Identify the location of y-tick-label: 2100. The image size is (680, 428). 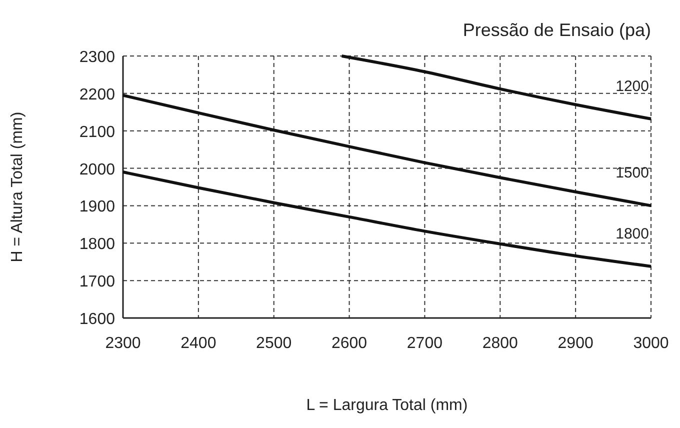
(97, 132).